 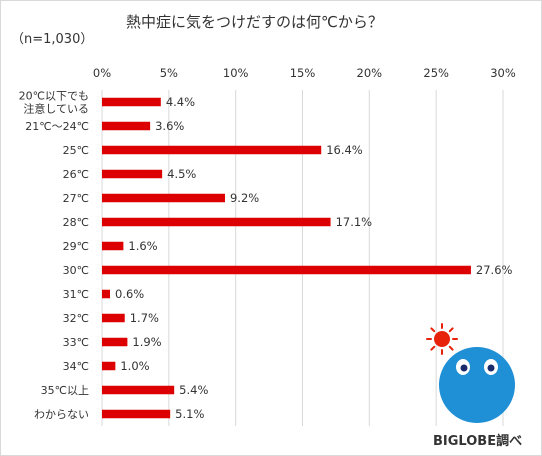 I want to click on sun-icon, so click(x=442, y=339).